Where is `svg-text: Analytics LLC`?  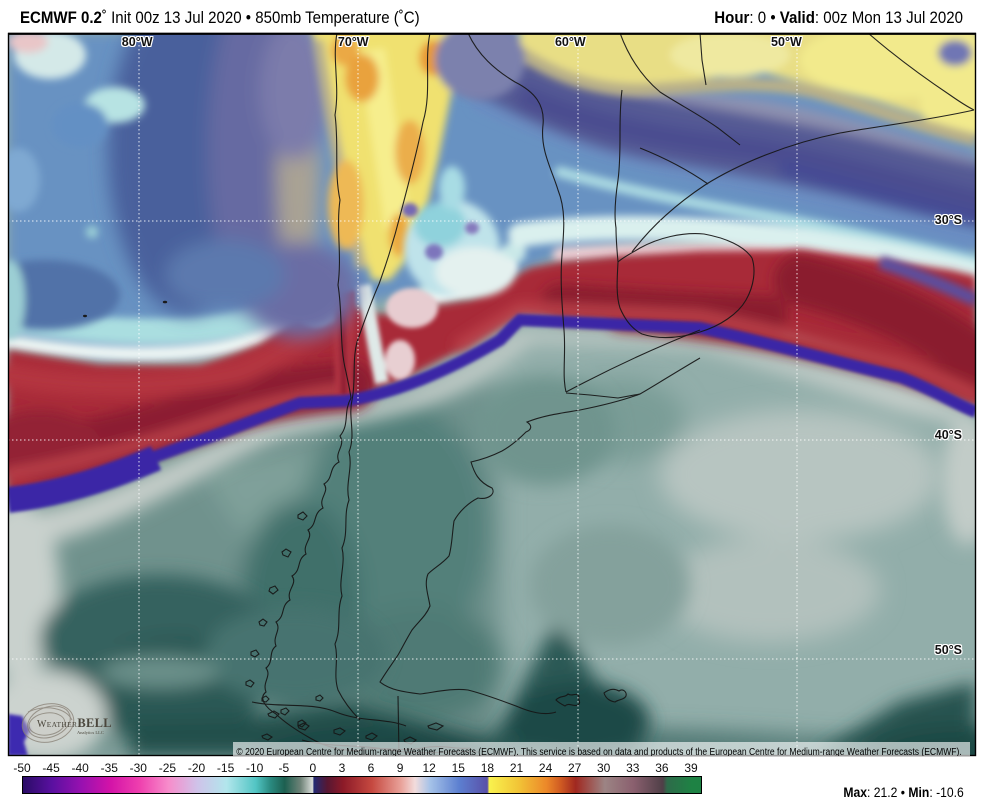
svg-text: Analytics LLC is located at coordinates (90, 732).